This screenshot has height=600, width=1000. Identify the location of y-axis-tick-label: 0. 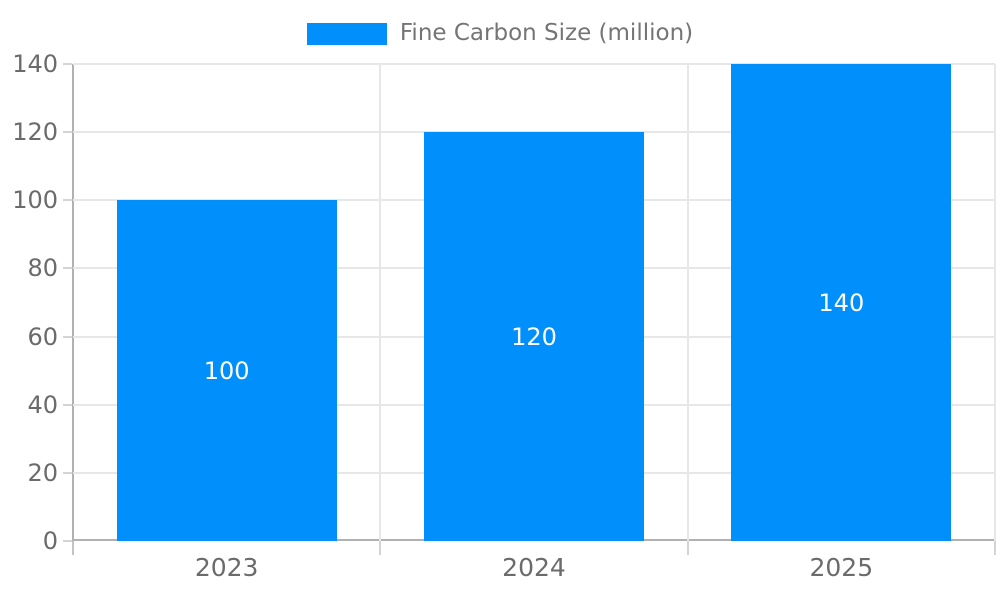
(50, 541).